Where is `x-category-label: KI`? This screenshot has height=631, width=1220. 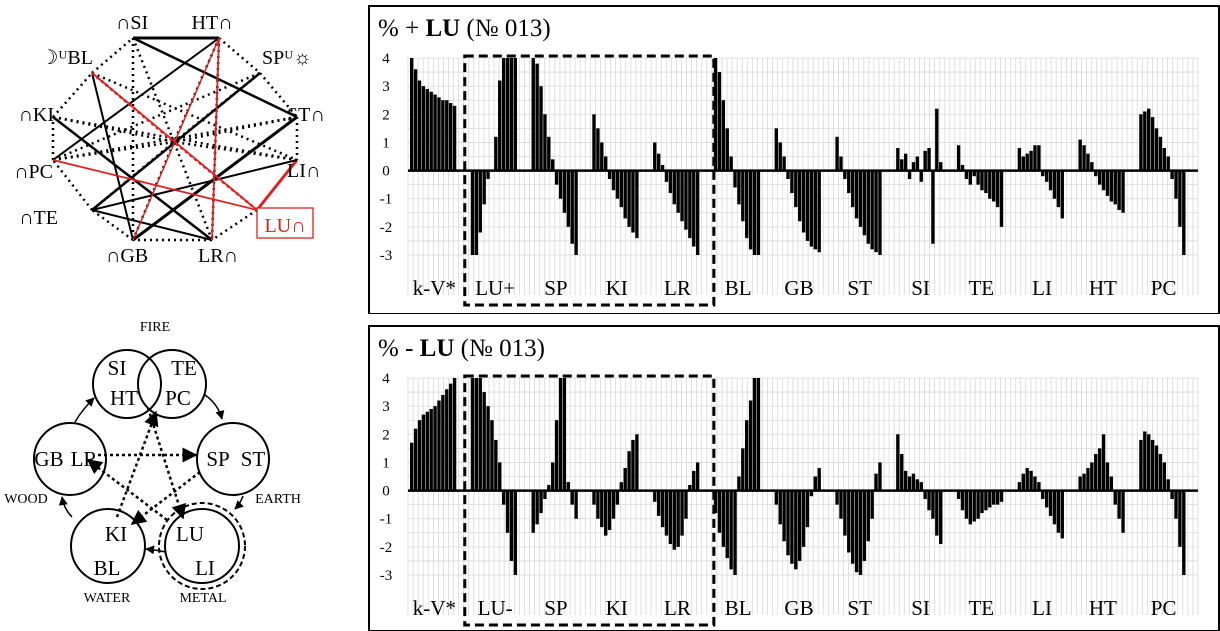
x-category-label: KI is located at coordinates (617, 288).